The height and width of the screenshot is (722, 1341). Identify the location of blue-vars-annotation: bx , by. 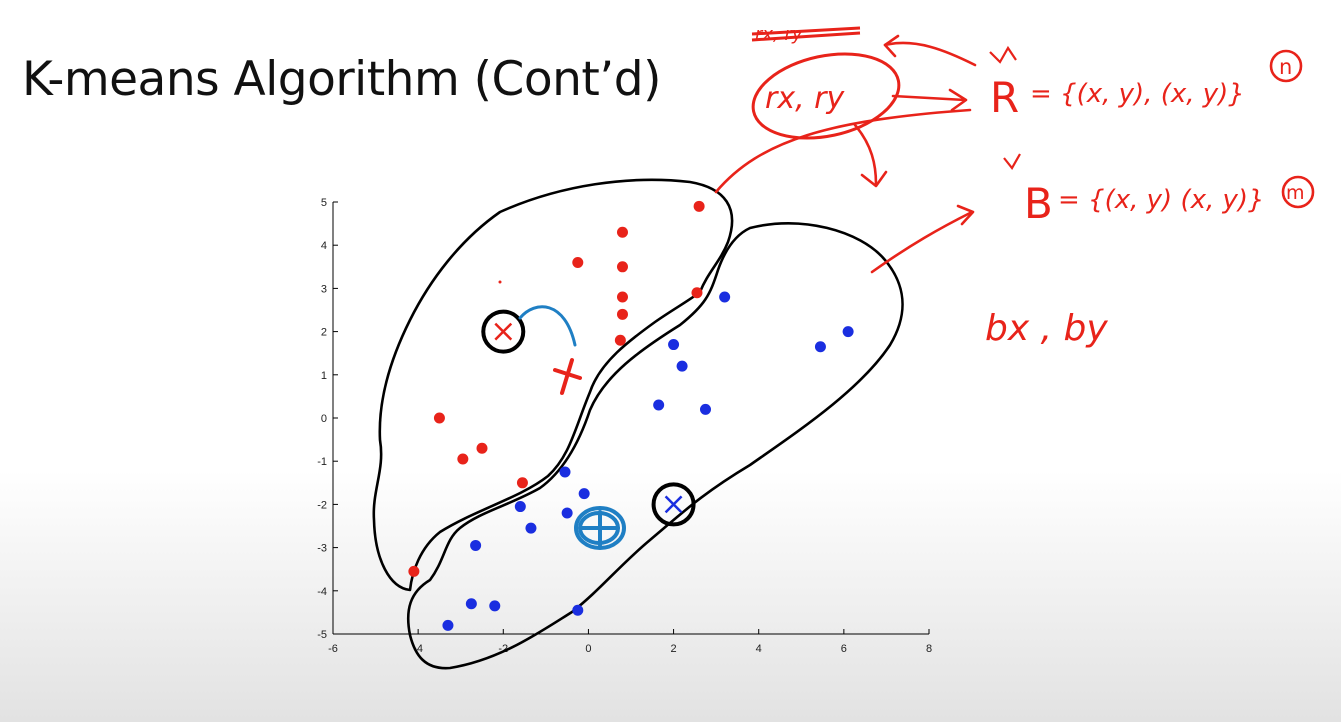
(1046, 328).